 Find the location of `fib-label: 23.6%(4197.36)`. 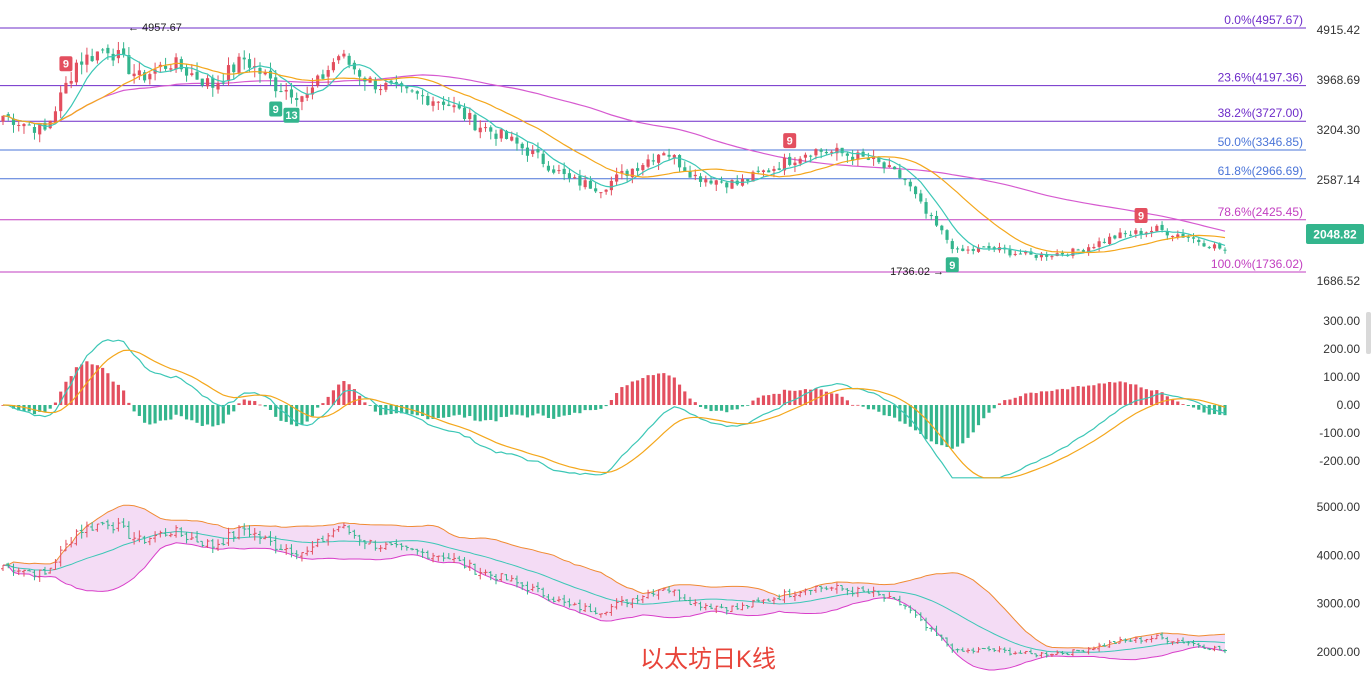

fib-label: 23.6%(4197.36) is located at coordinates (1260, 78).